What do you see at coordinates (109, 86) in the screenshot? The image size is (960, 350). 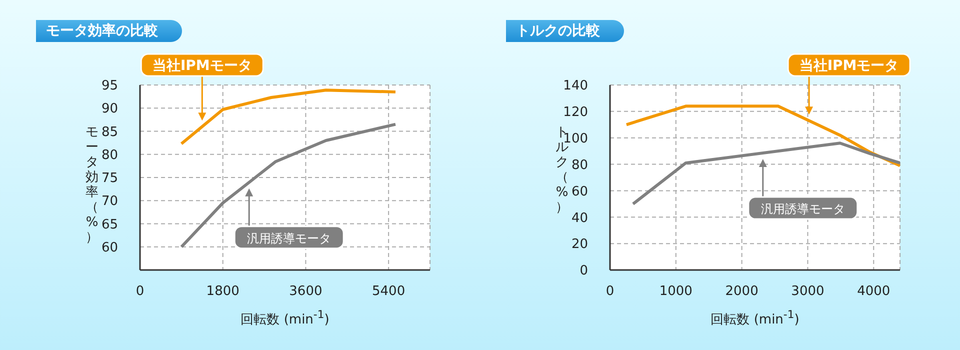 I see `y-tick-label: 95` at bounding box center [109, 86].